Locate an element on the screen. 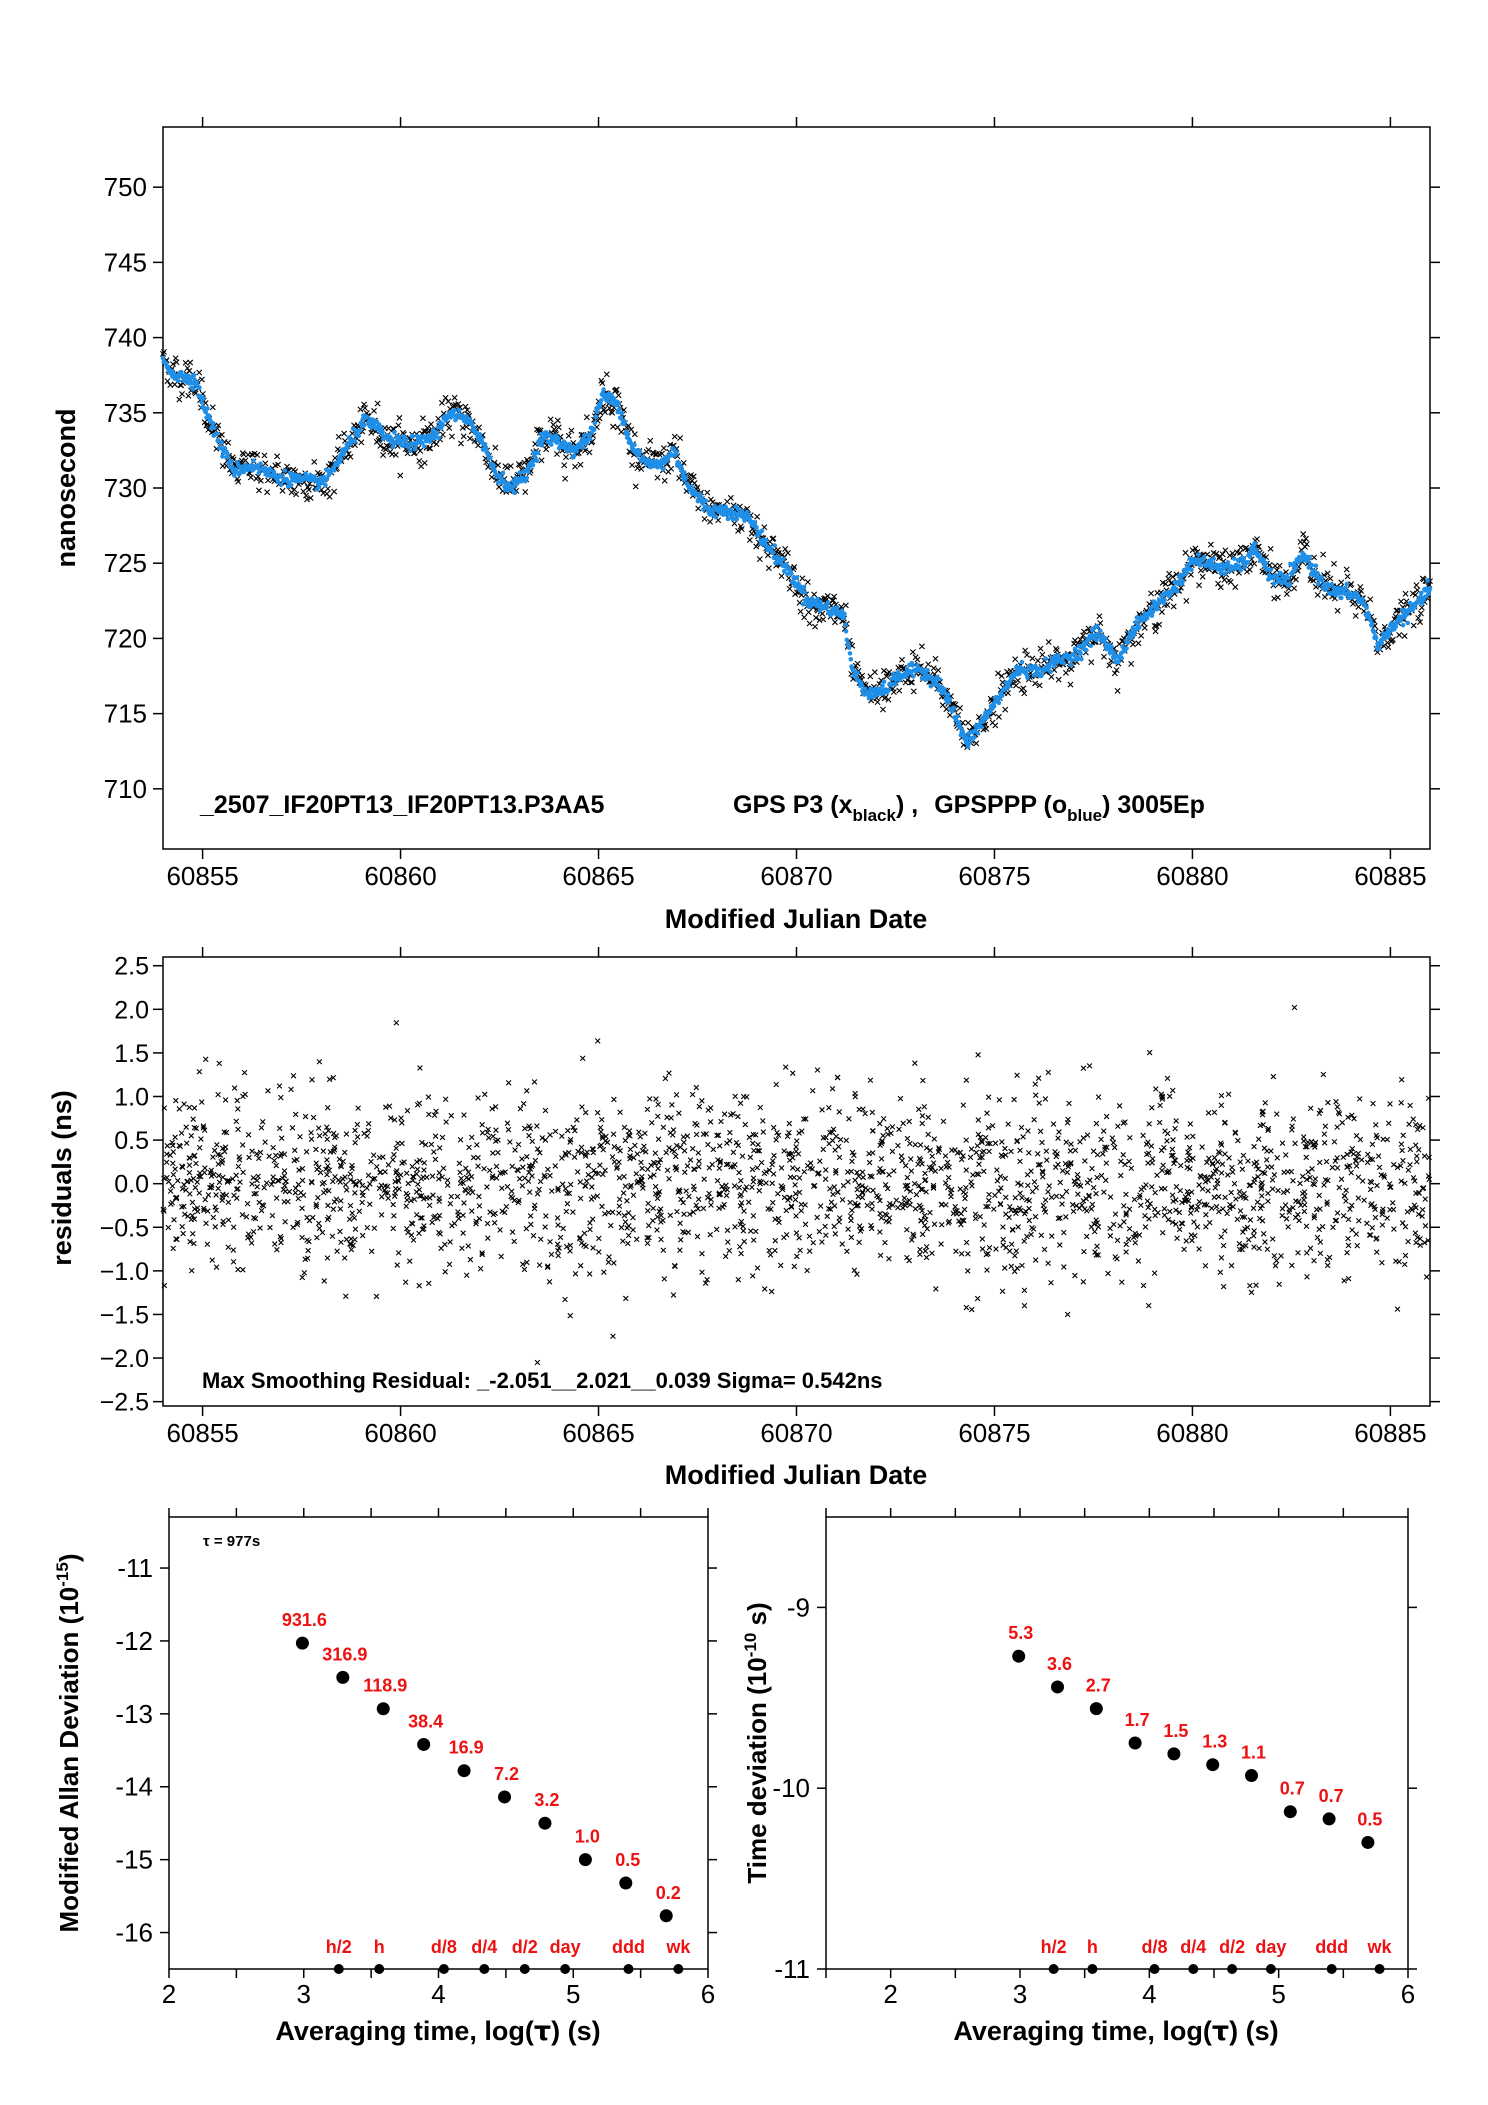  plot1-x-tick-label: 60860 is located at coordinates (400, 876).